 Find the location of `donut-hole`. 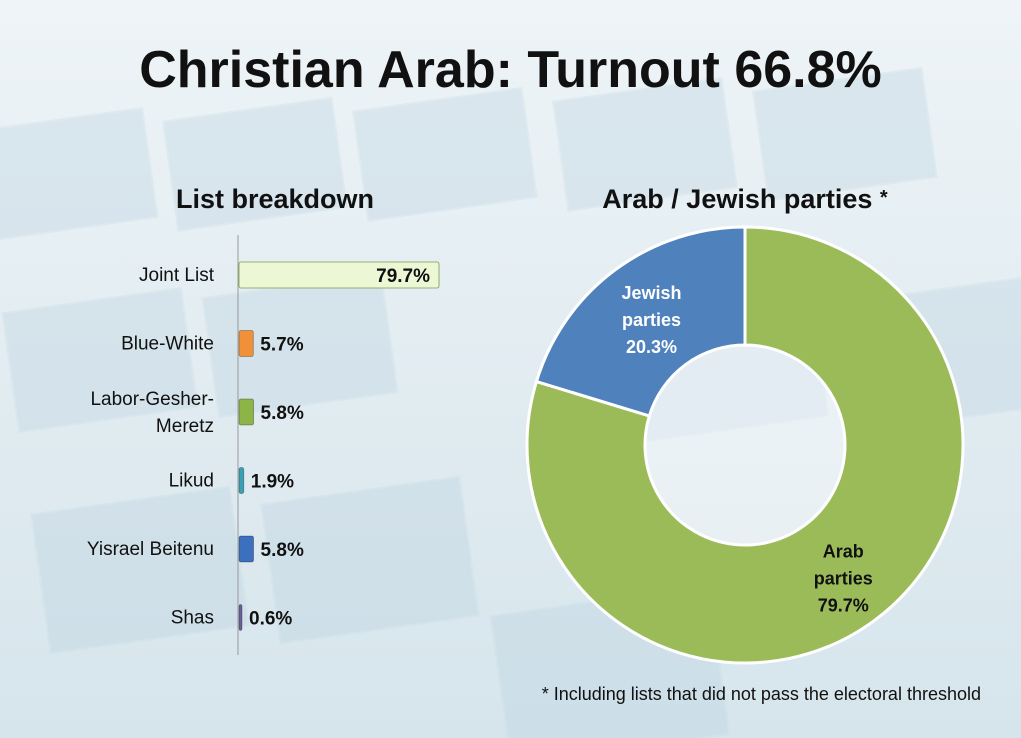

donut-hole is located at coordinates (745, 445).